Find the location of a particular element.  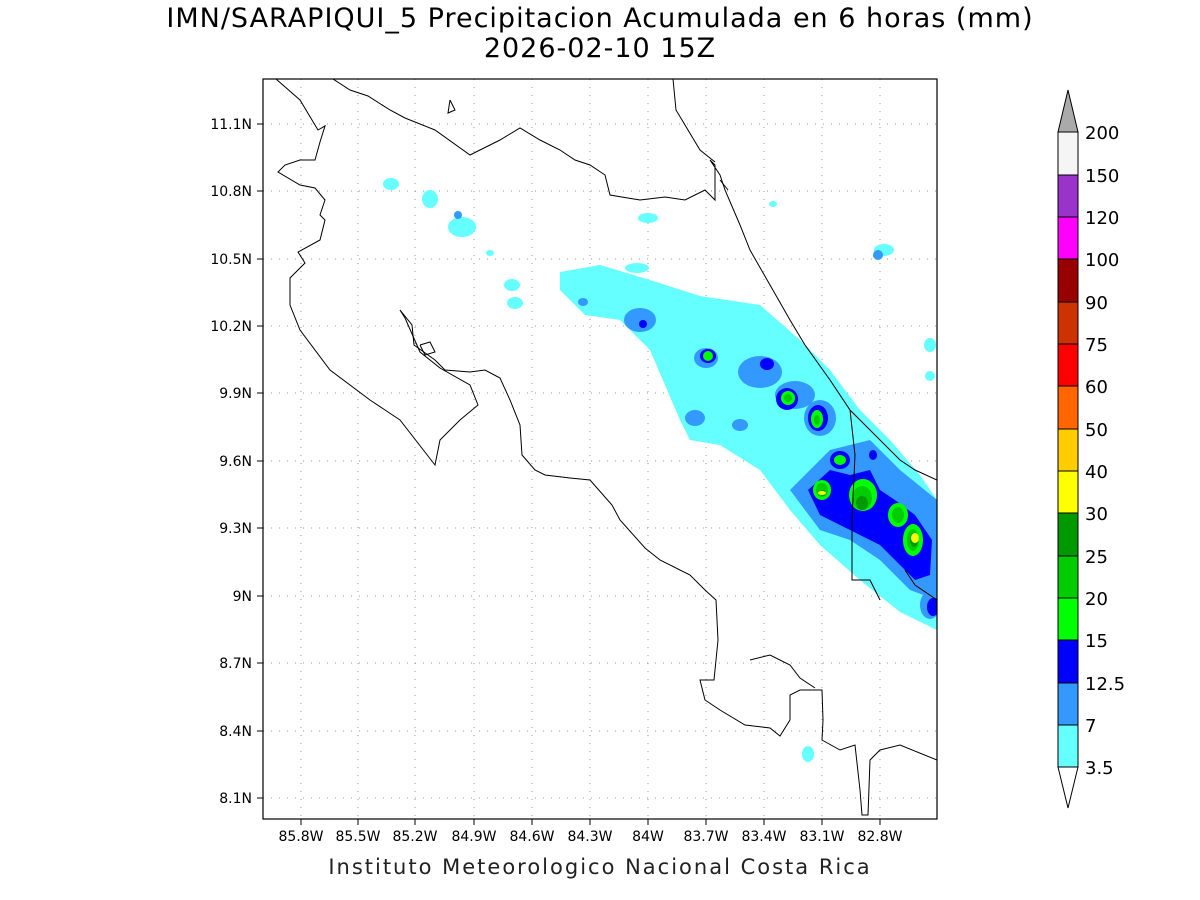

lon-label: 85.8W is located at coordinates (300, 837).